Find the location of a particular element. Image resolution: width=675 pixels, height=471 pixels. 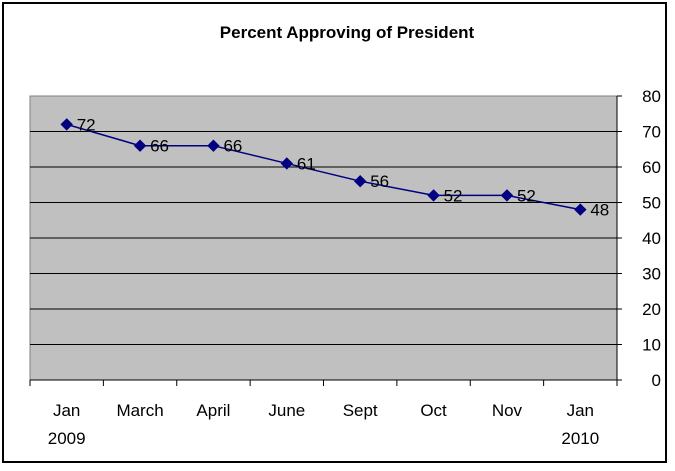

y-tick-label-40: 40 is located at coordinates (651, 238).